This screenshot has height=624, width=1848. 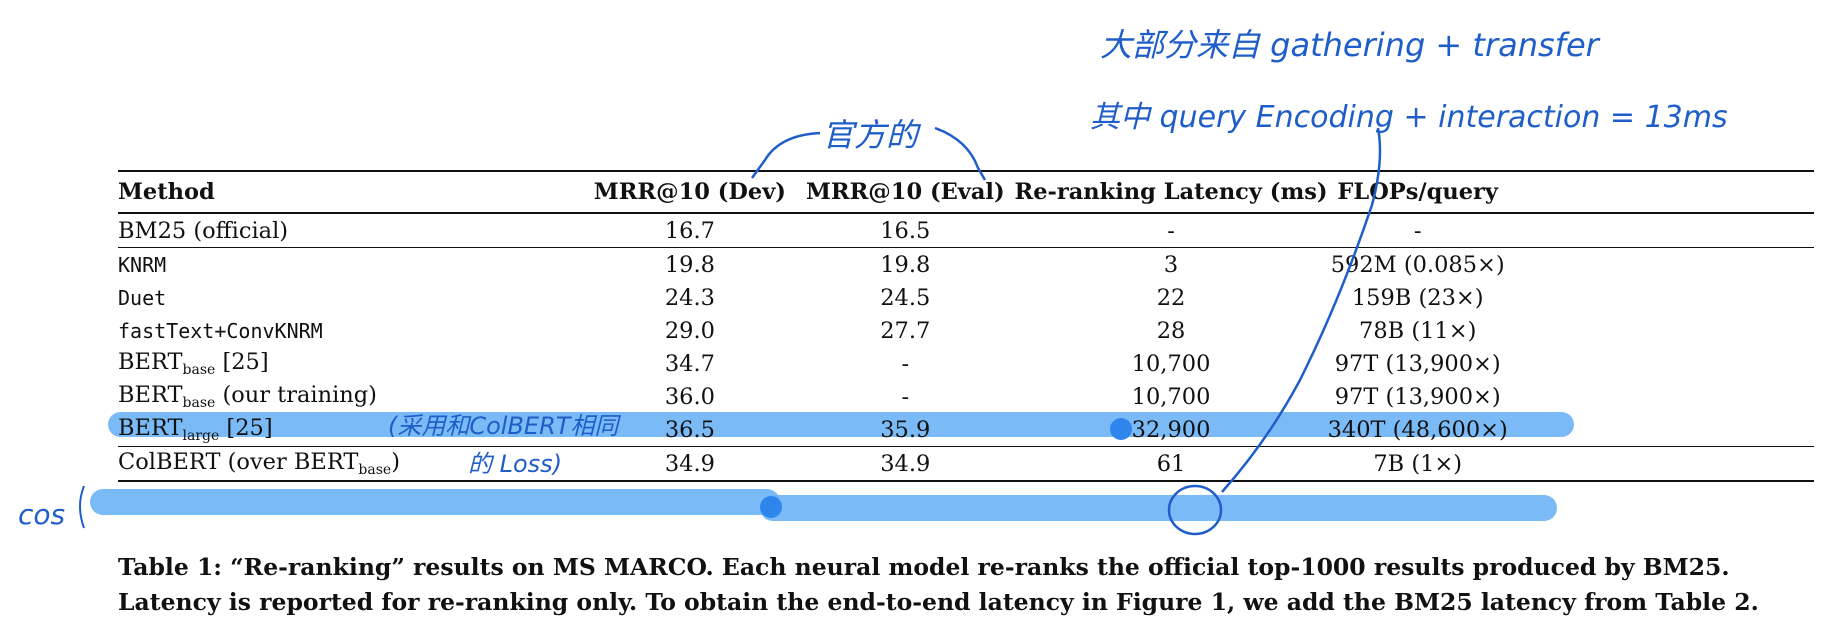 I want to click on cell-eval: 16.5, so click(x=905, y=230).